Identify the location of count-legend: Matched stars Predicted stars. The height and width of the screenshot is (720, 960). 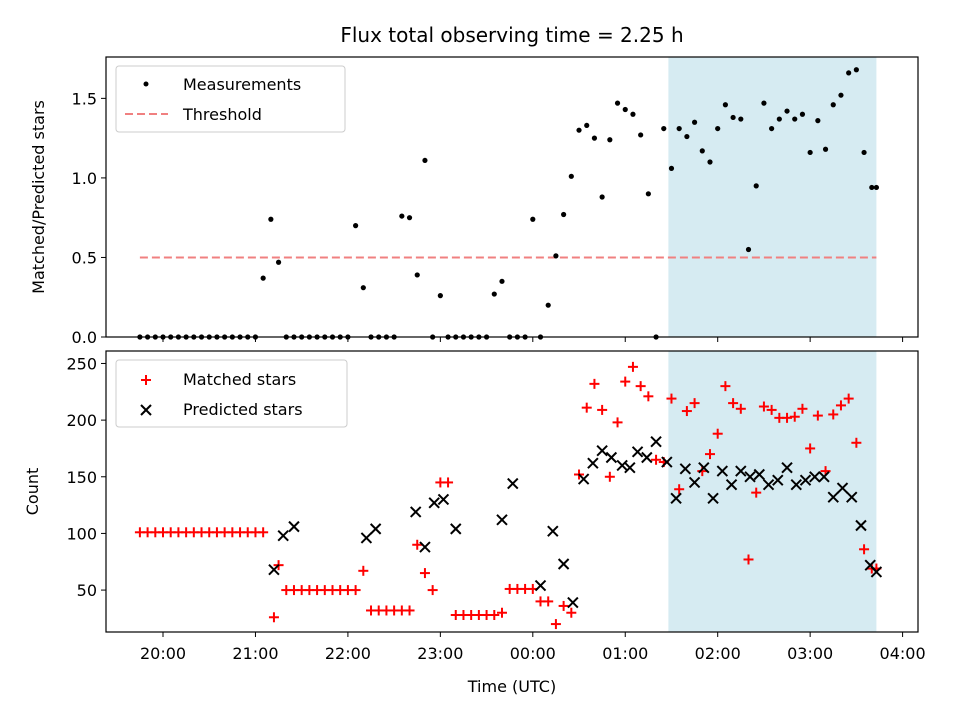
(231, 393).